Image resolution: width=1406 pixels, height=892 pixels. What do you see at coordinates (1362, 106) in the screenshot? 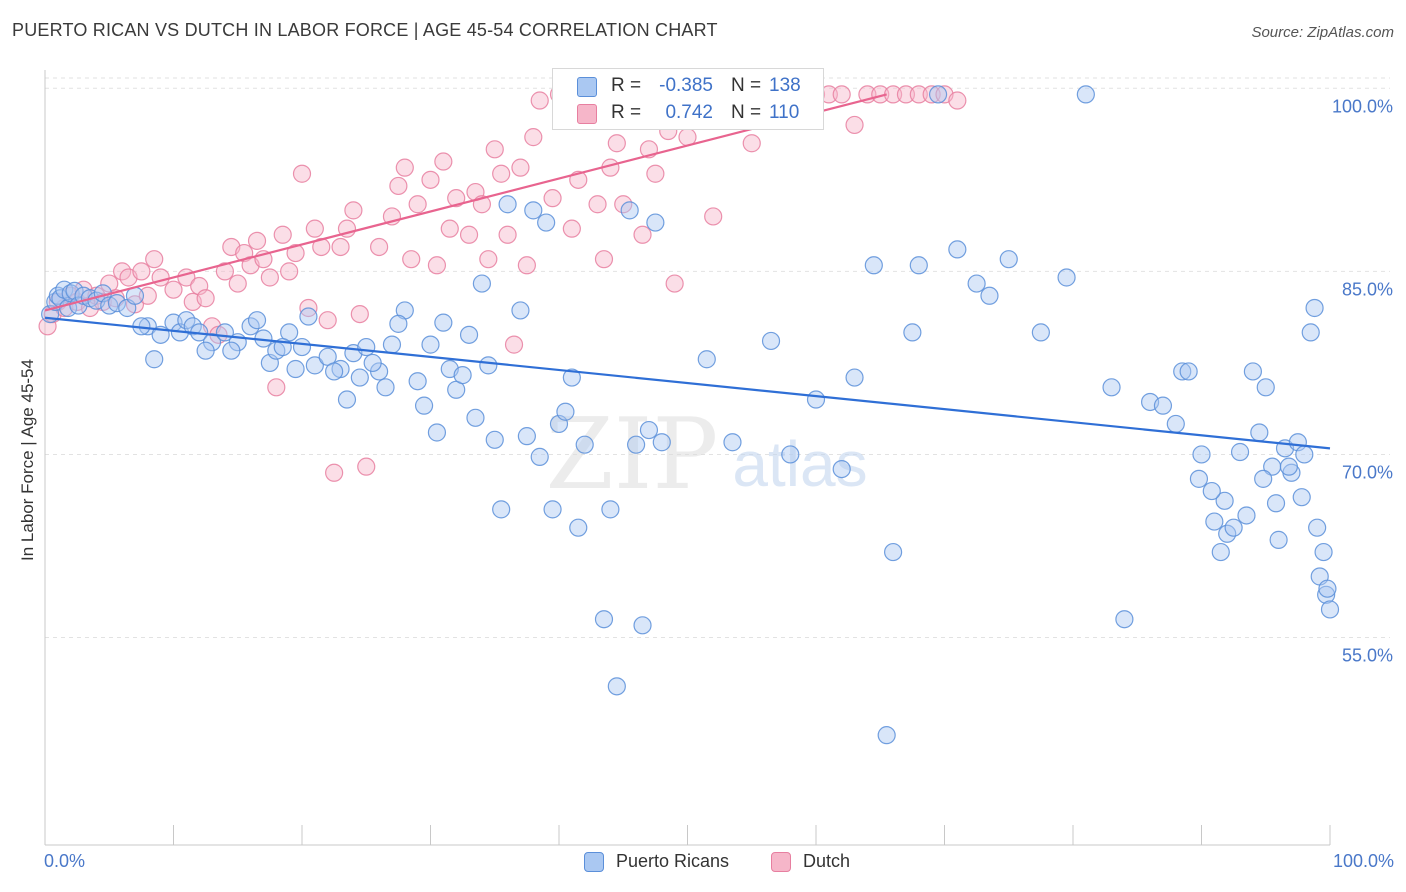
I see `y-tick-label: 100.0%` at bounding box center [1362, 106].